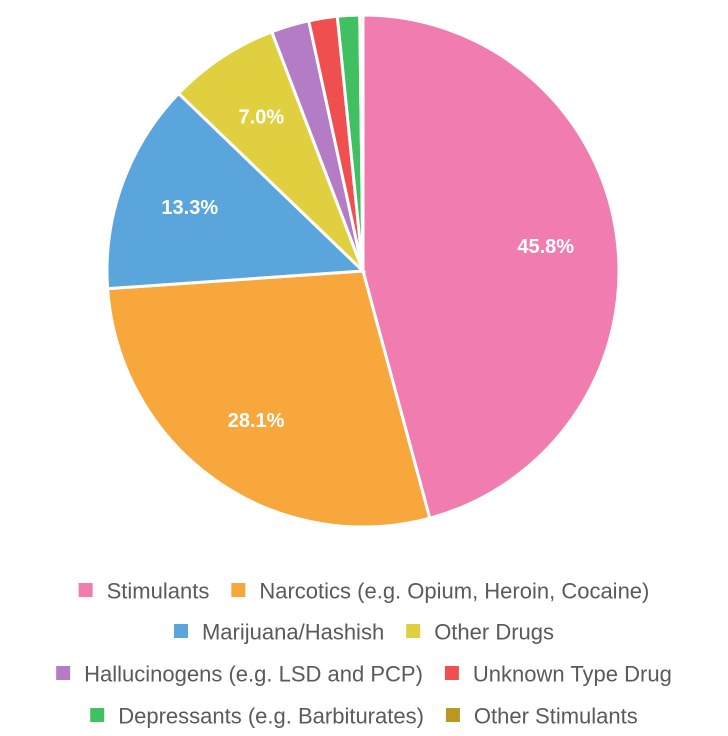 The image size is (728, 736). I want to click on legend-item-marijuana-hashish: Marijuana/Hashish, so click(278, 632).